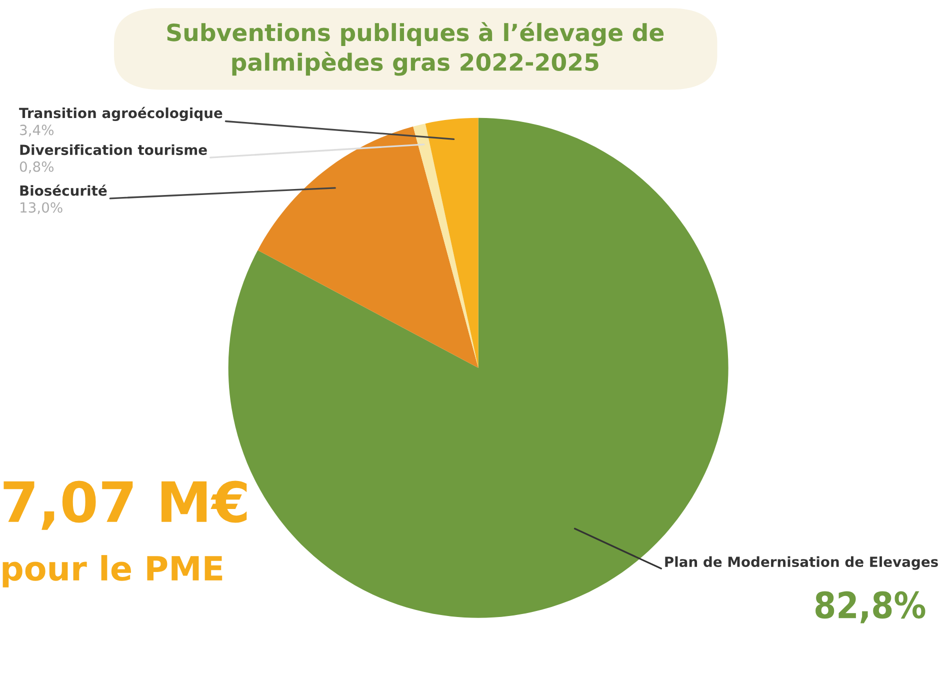  Describe the element at coordinates (113, 150) in the screenshot. I see `slice-label: Diversification tourisme` at that location.